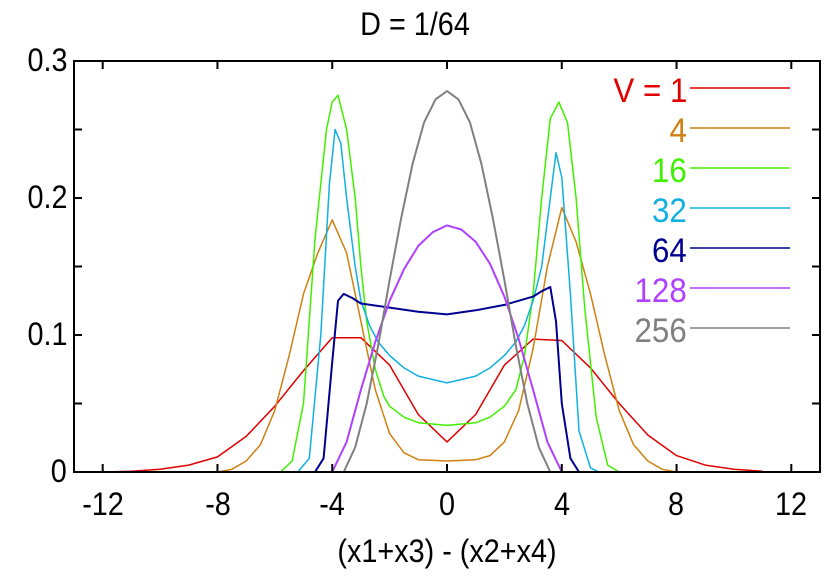  What do you see at coordinates (740, 208) in the screenshot?
I see `legend-lines` at bounding box center [740, 208].